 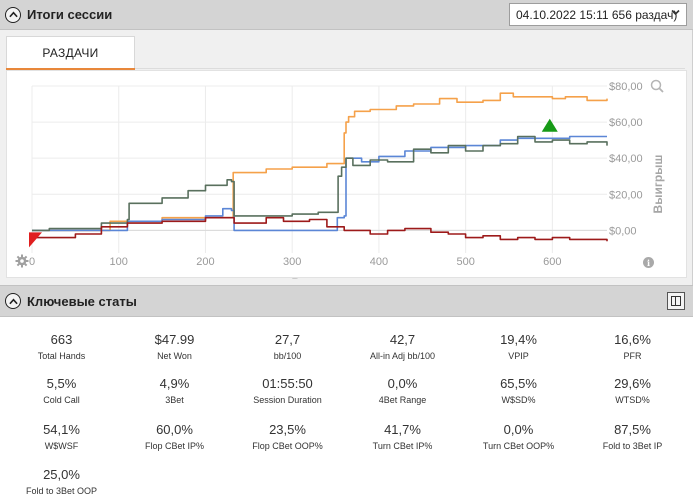 I want to click on stat-label: 3Bet, so click(x=174, y=400).